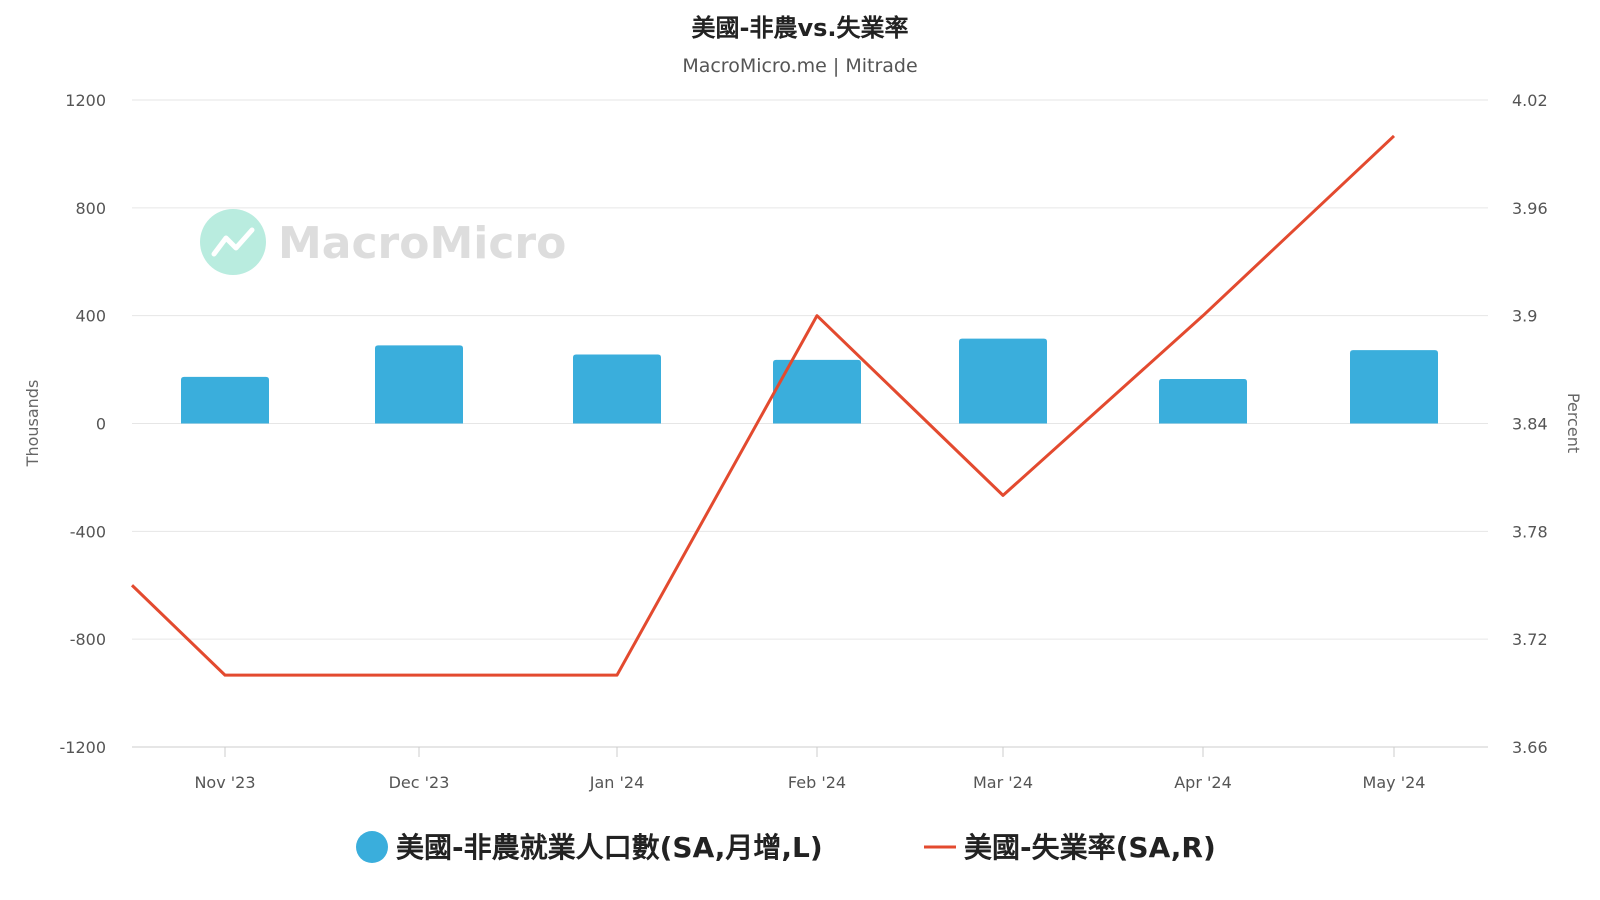 This screenshot has height=900, width=1600. I want to click on x-tick-label: Dec '23, so click(419, 782).